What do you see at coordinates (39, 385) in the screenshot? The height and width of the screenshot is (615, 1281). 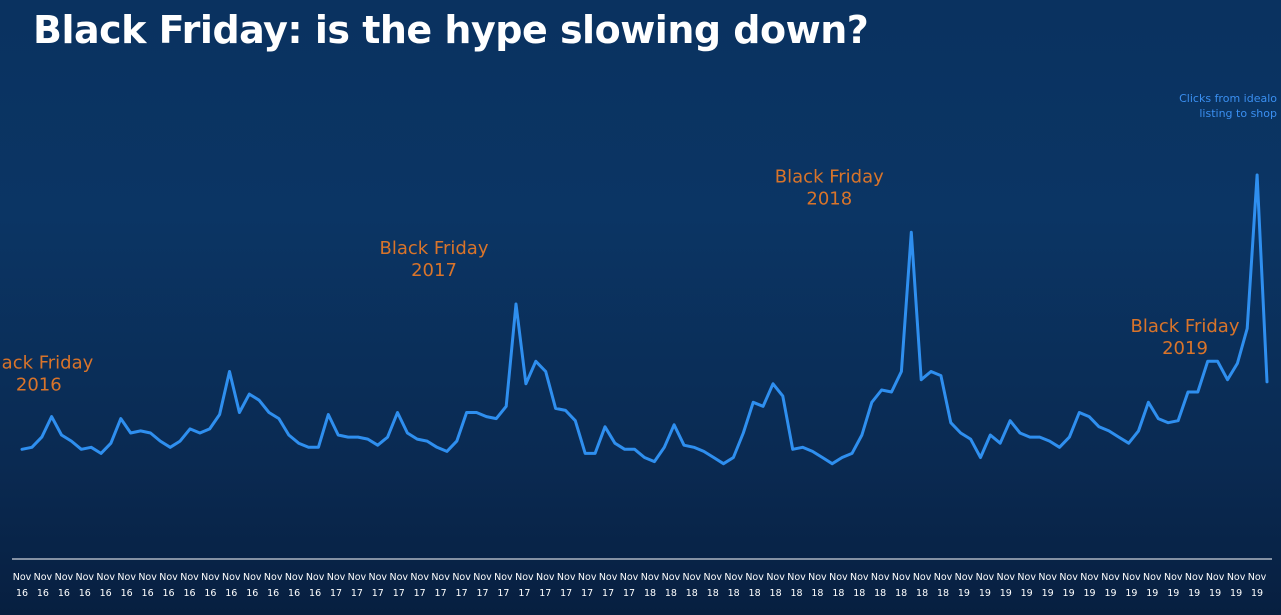 I see `annotation-label: 2016` at bounding box center [39, 385].